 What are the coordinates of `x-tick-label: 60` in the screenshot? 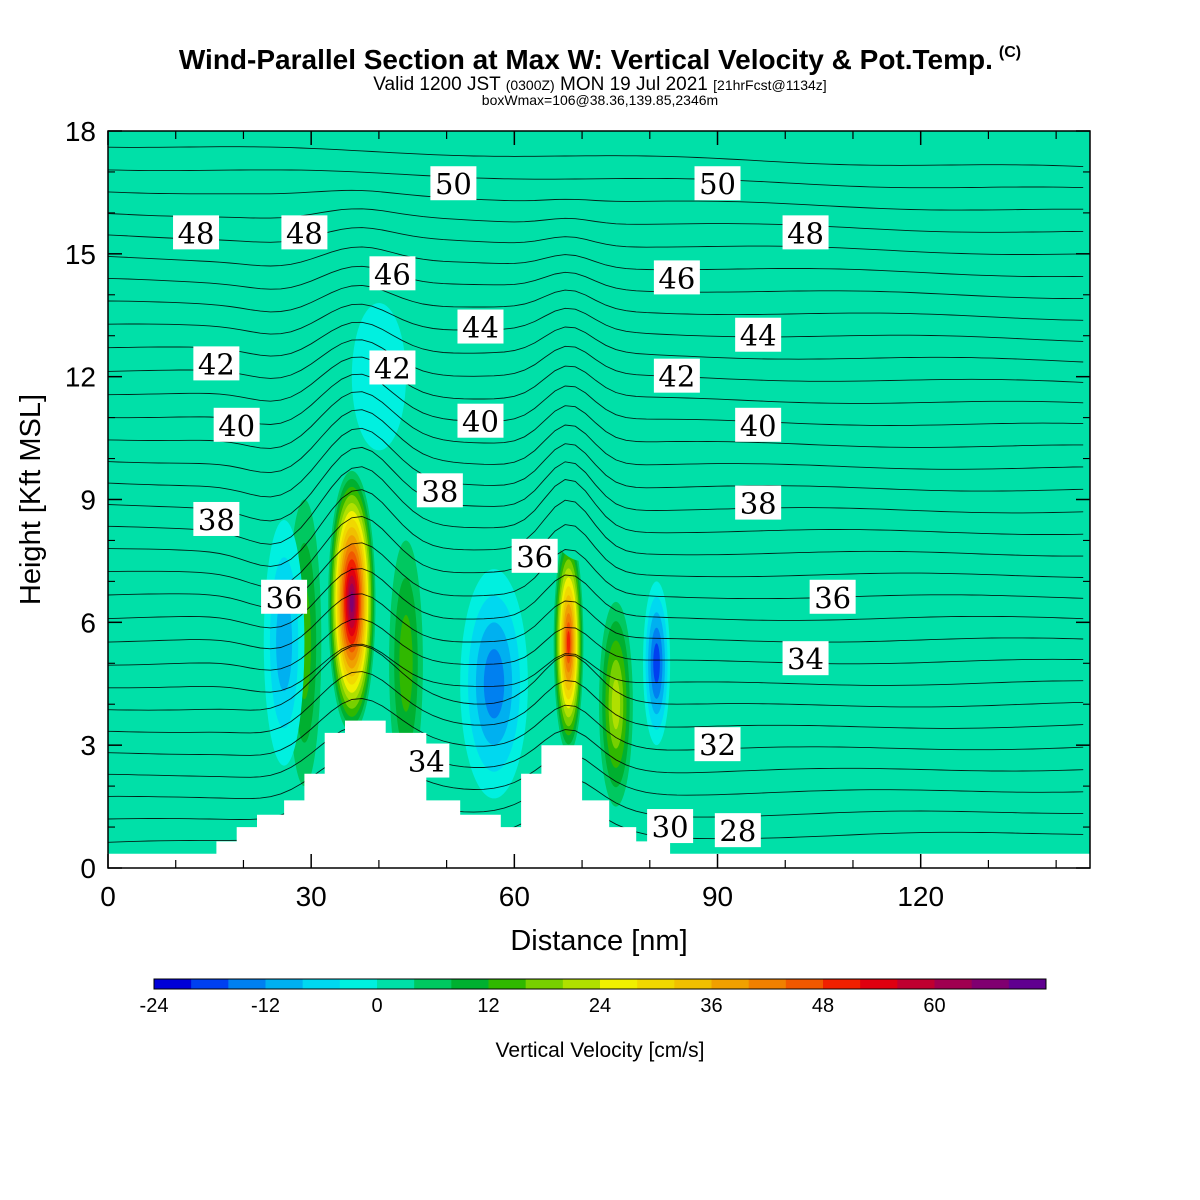 It's located at (514, 896).